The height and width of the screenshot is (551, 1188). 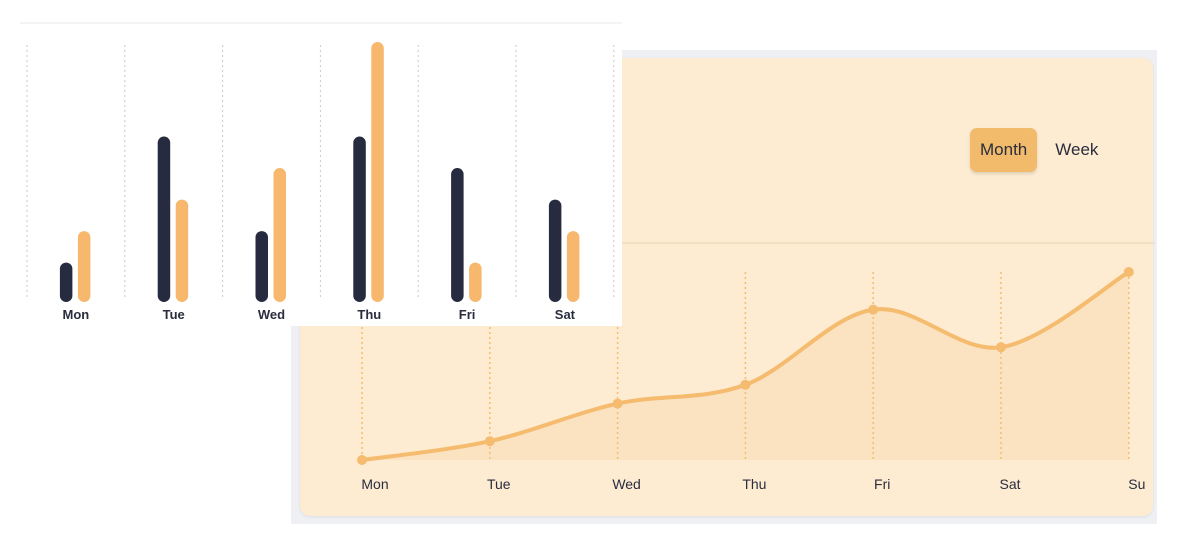 I want to click on bar-dark-fri, so click(x=457, y=235).